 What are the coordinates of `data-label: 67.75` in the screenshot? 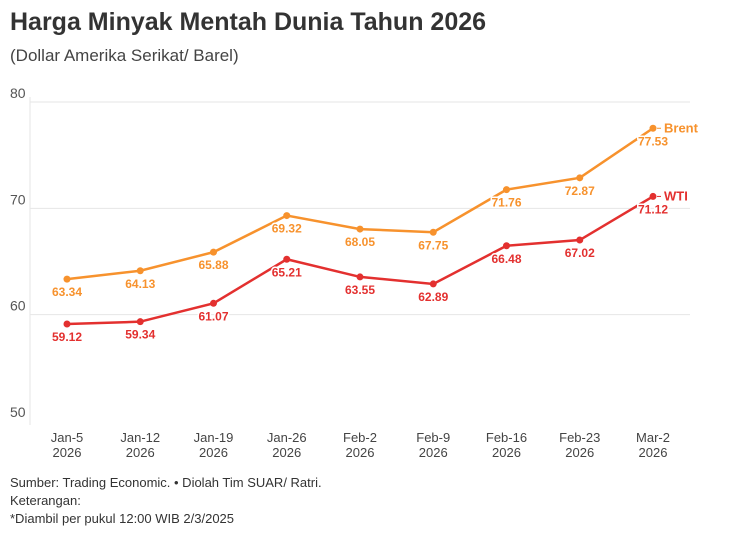 It's located at (433, 245).